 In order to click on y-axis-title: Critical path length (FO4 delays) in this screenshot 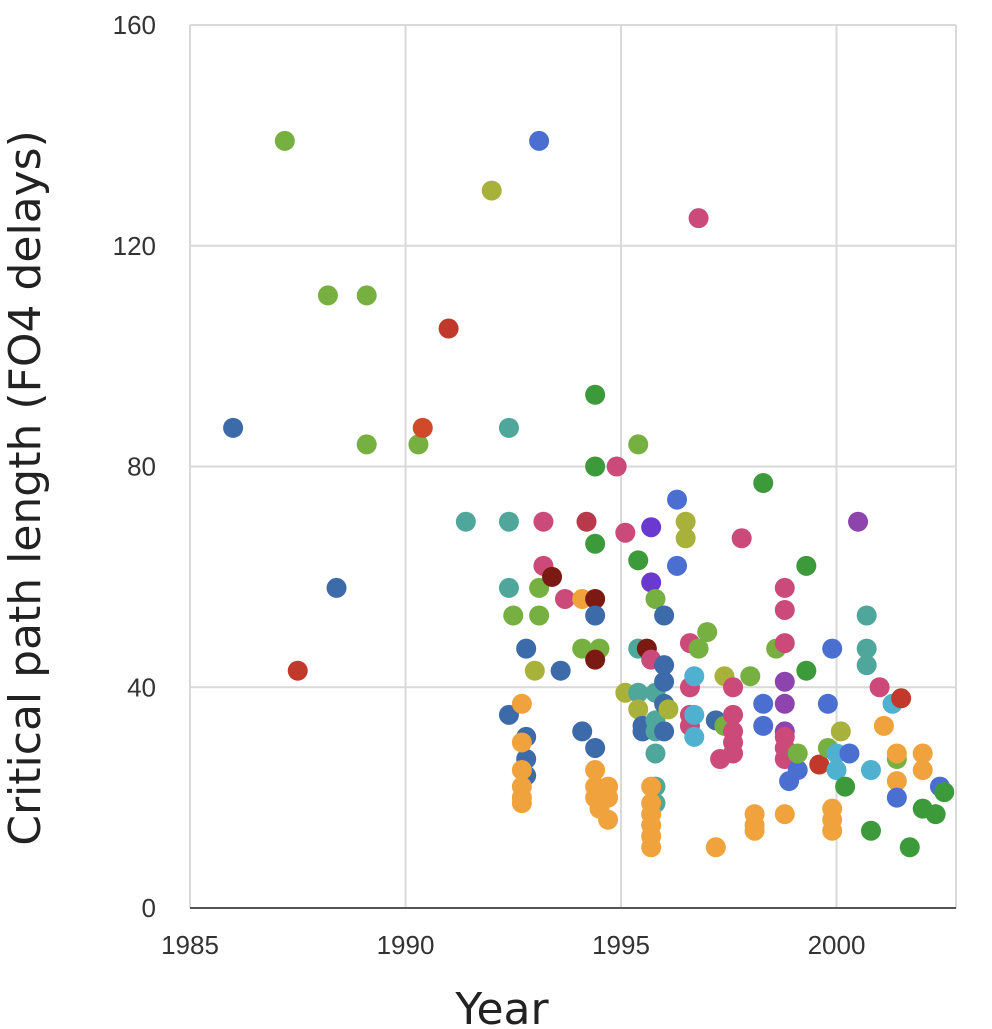, I will do `click(25, 488)`.